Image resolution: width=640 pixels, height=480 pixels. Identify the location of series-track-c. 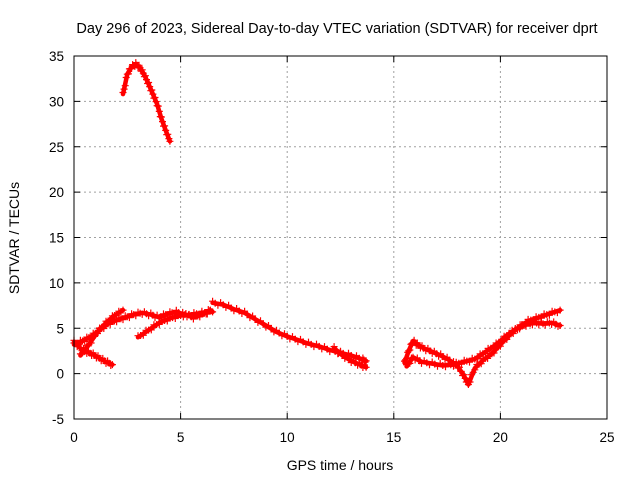
(101, 332).